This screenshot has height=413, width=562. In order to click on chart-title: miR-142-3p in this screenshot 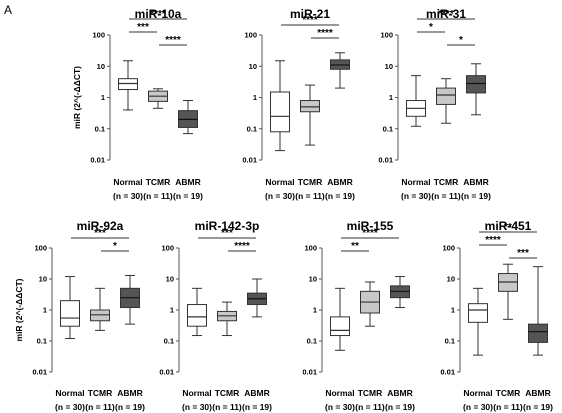, I will do `click(227, 226)`.